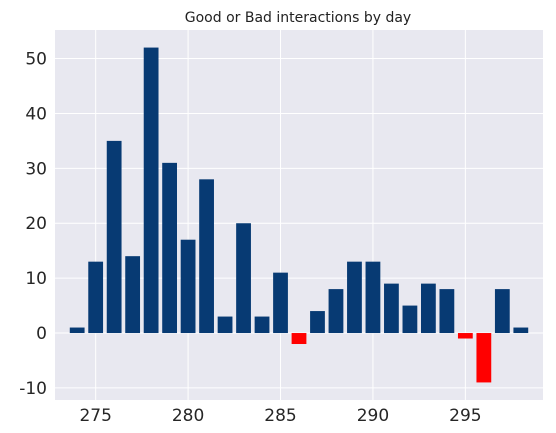 This screenshot has height=433, width=556. Describe the element at coordinates (36, 279) in the screenshot. I see `y-tick-label: 10` at that location.